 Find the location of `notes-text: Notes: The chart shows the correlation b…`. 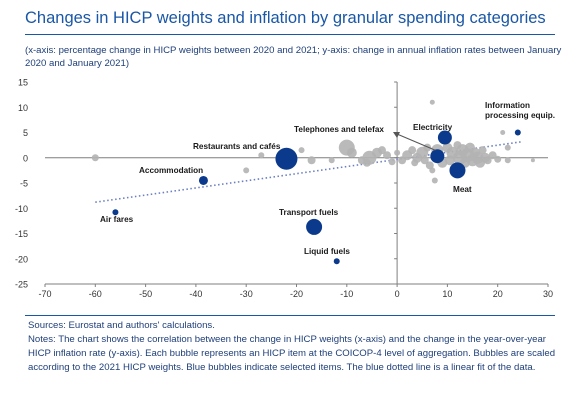

notes-text: Notes: The chart shows the correlation b… is located at coordinates (292, 353).